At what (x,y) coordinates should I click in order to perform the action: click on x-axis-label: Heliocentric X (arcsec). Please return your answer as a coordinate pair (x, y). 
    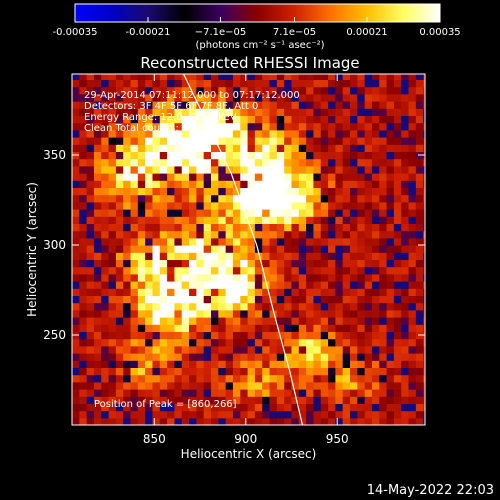
    Looking at the image, I should click on (249, 454).